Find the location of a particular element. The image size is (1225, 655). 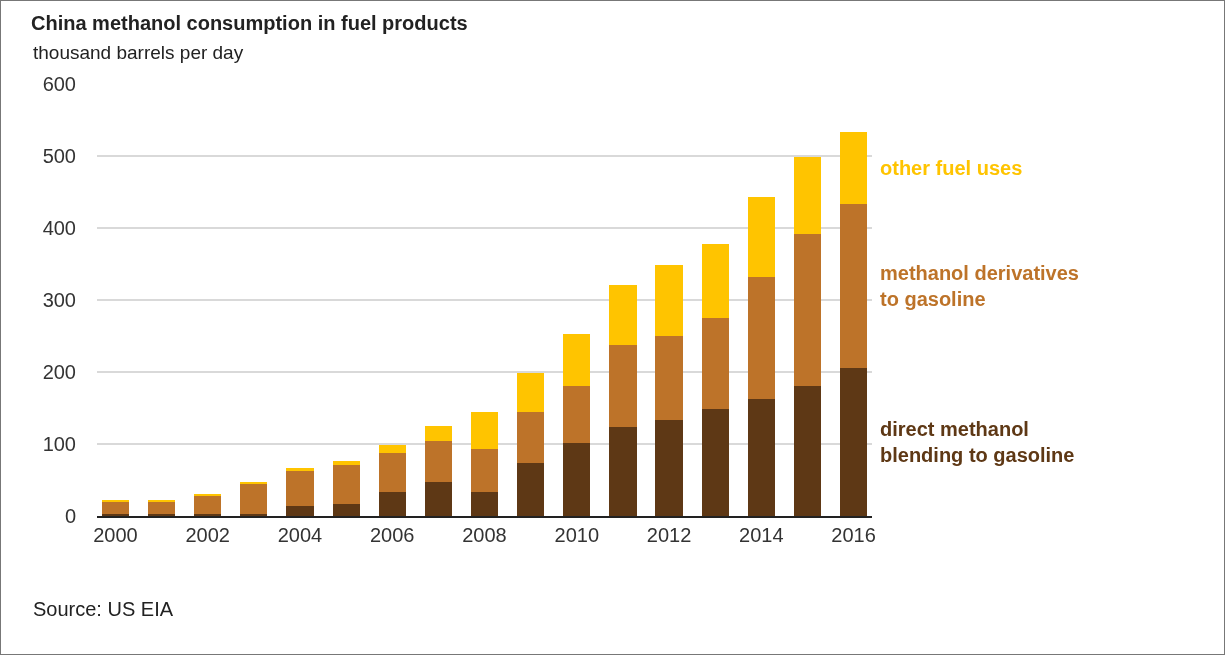

x-tick-label: 2012 is located at coordinates (669, 535).